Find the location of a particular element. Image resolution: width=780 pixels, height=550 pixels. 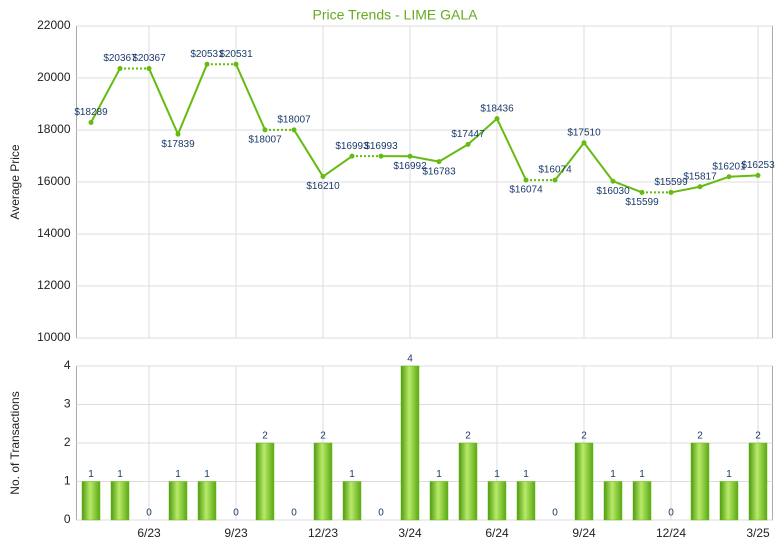

data-label: $20367 is located at coordinates (149, 58).